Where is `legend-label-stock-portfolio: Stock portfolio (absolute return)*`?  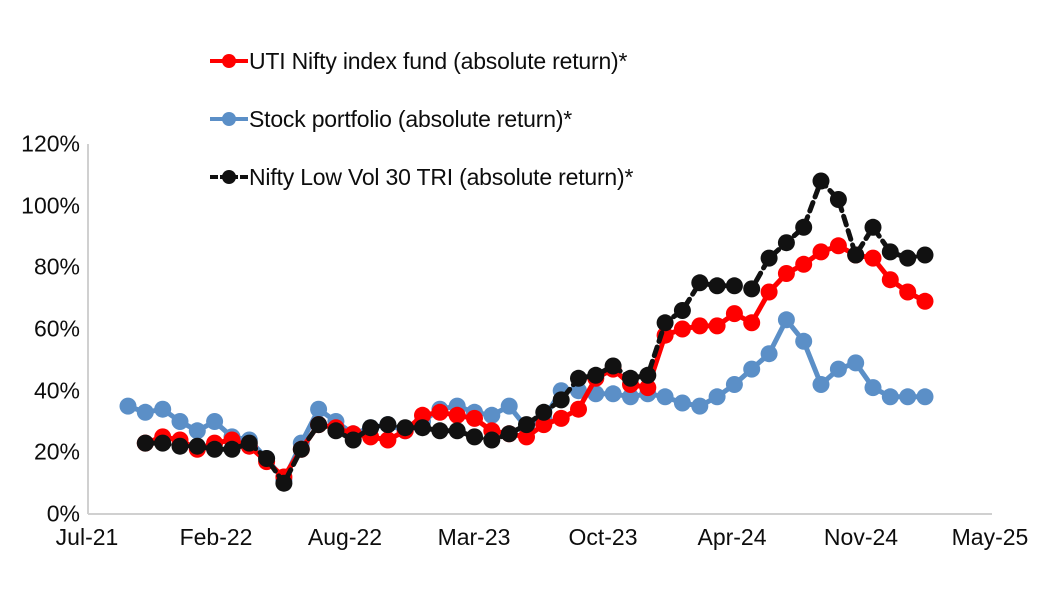 legend-label-stock-portfolio: Stock portfolio (absolute return)* is located at coordinates (411, 118).